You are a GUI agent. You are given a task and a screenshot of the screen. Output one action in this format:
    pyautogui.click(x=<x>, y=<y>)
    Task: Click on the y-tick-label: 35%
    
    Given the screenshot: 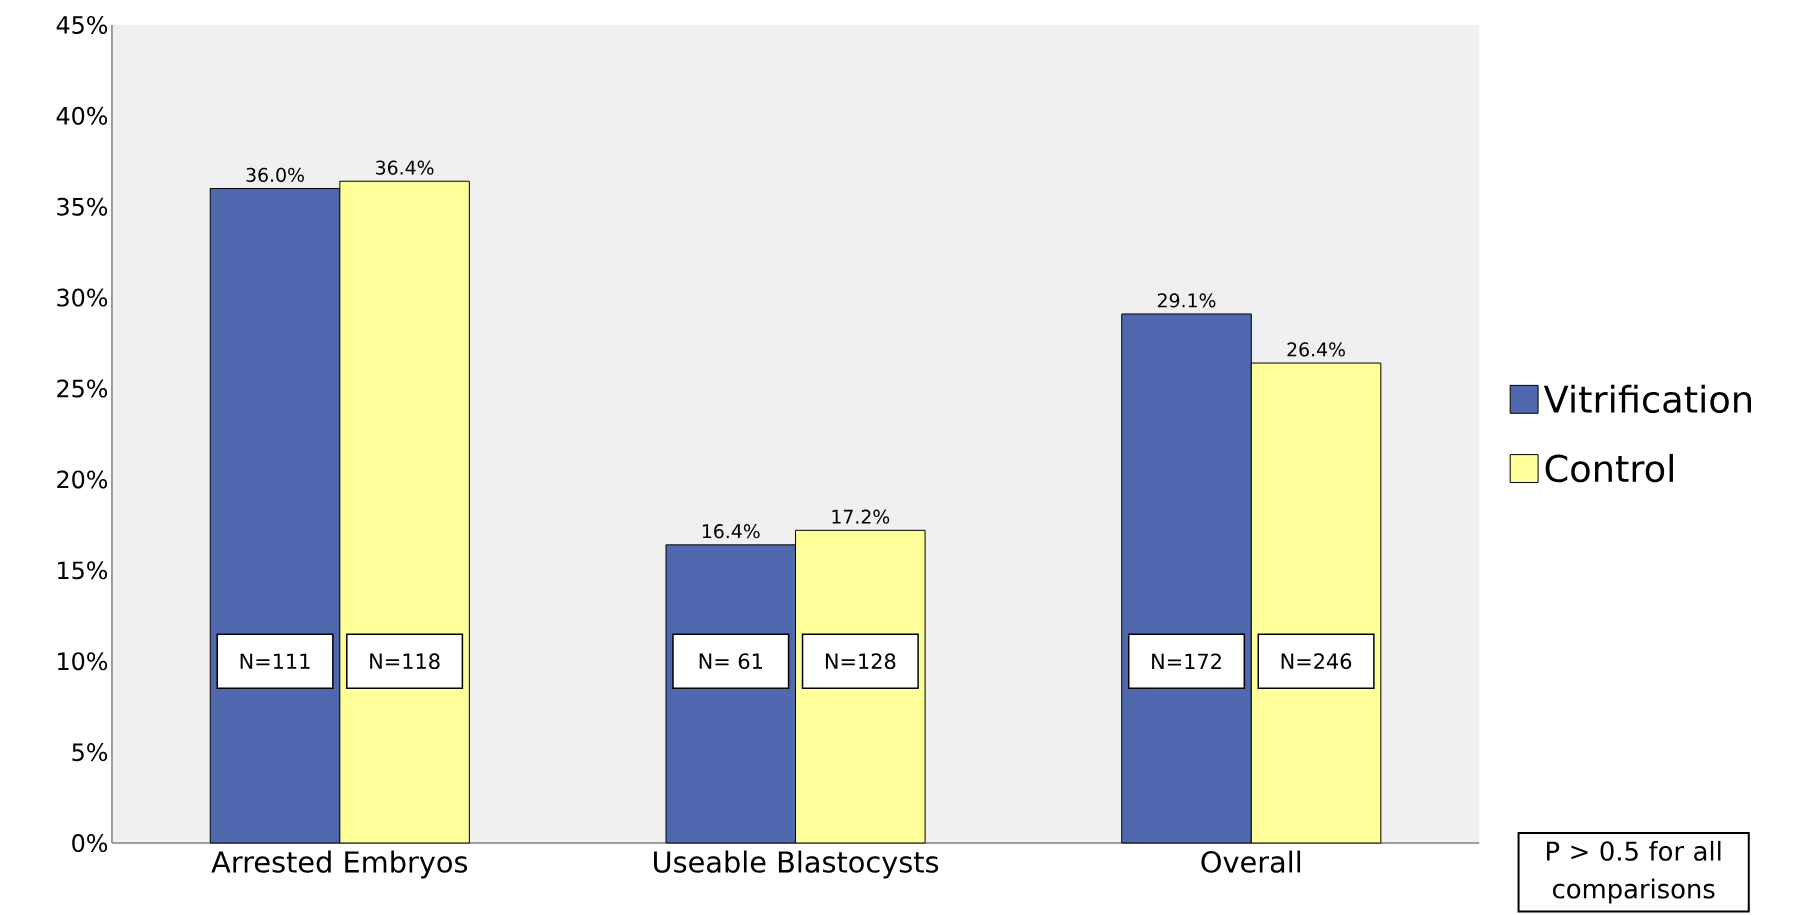 What is the action you would take?
    pyautogui.click(x=82, y=206)
    